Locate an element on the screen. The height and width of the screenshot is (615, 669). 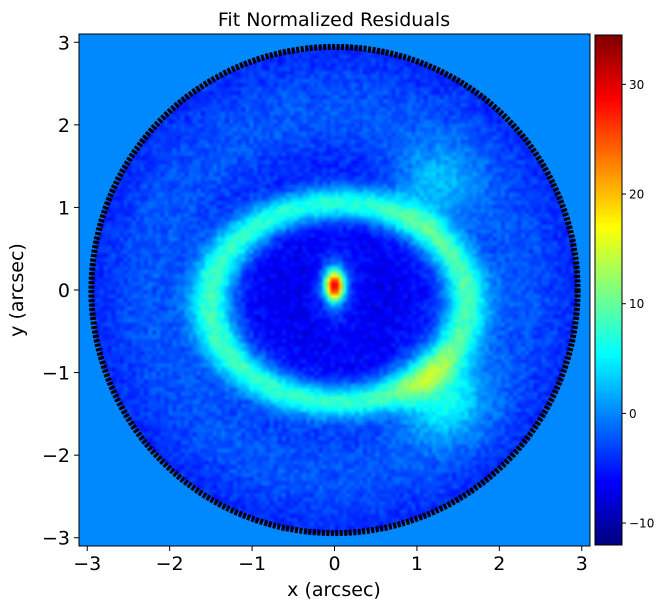
y-tick-label: 1 is located at coordinates (64, 208).